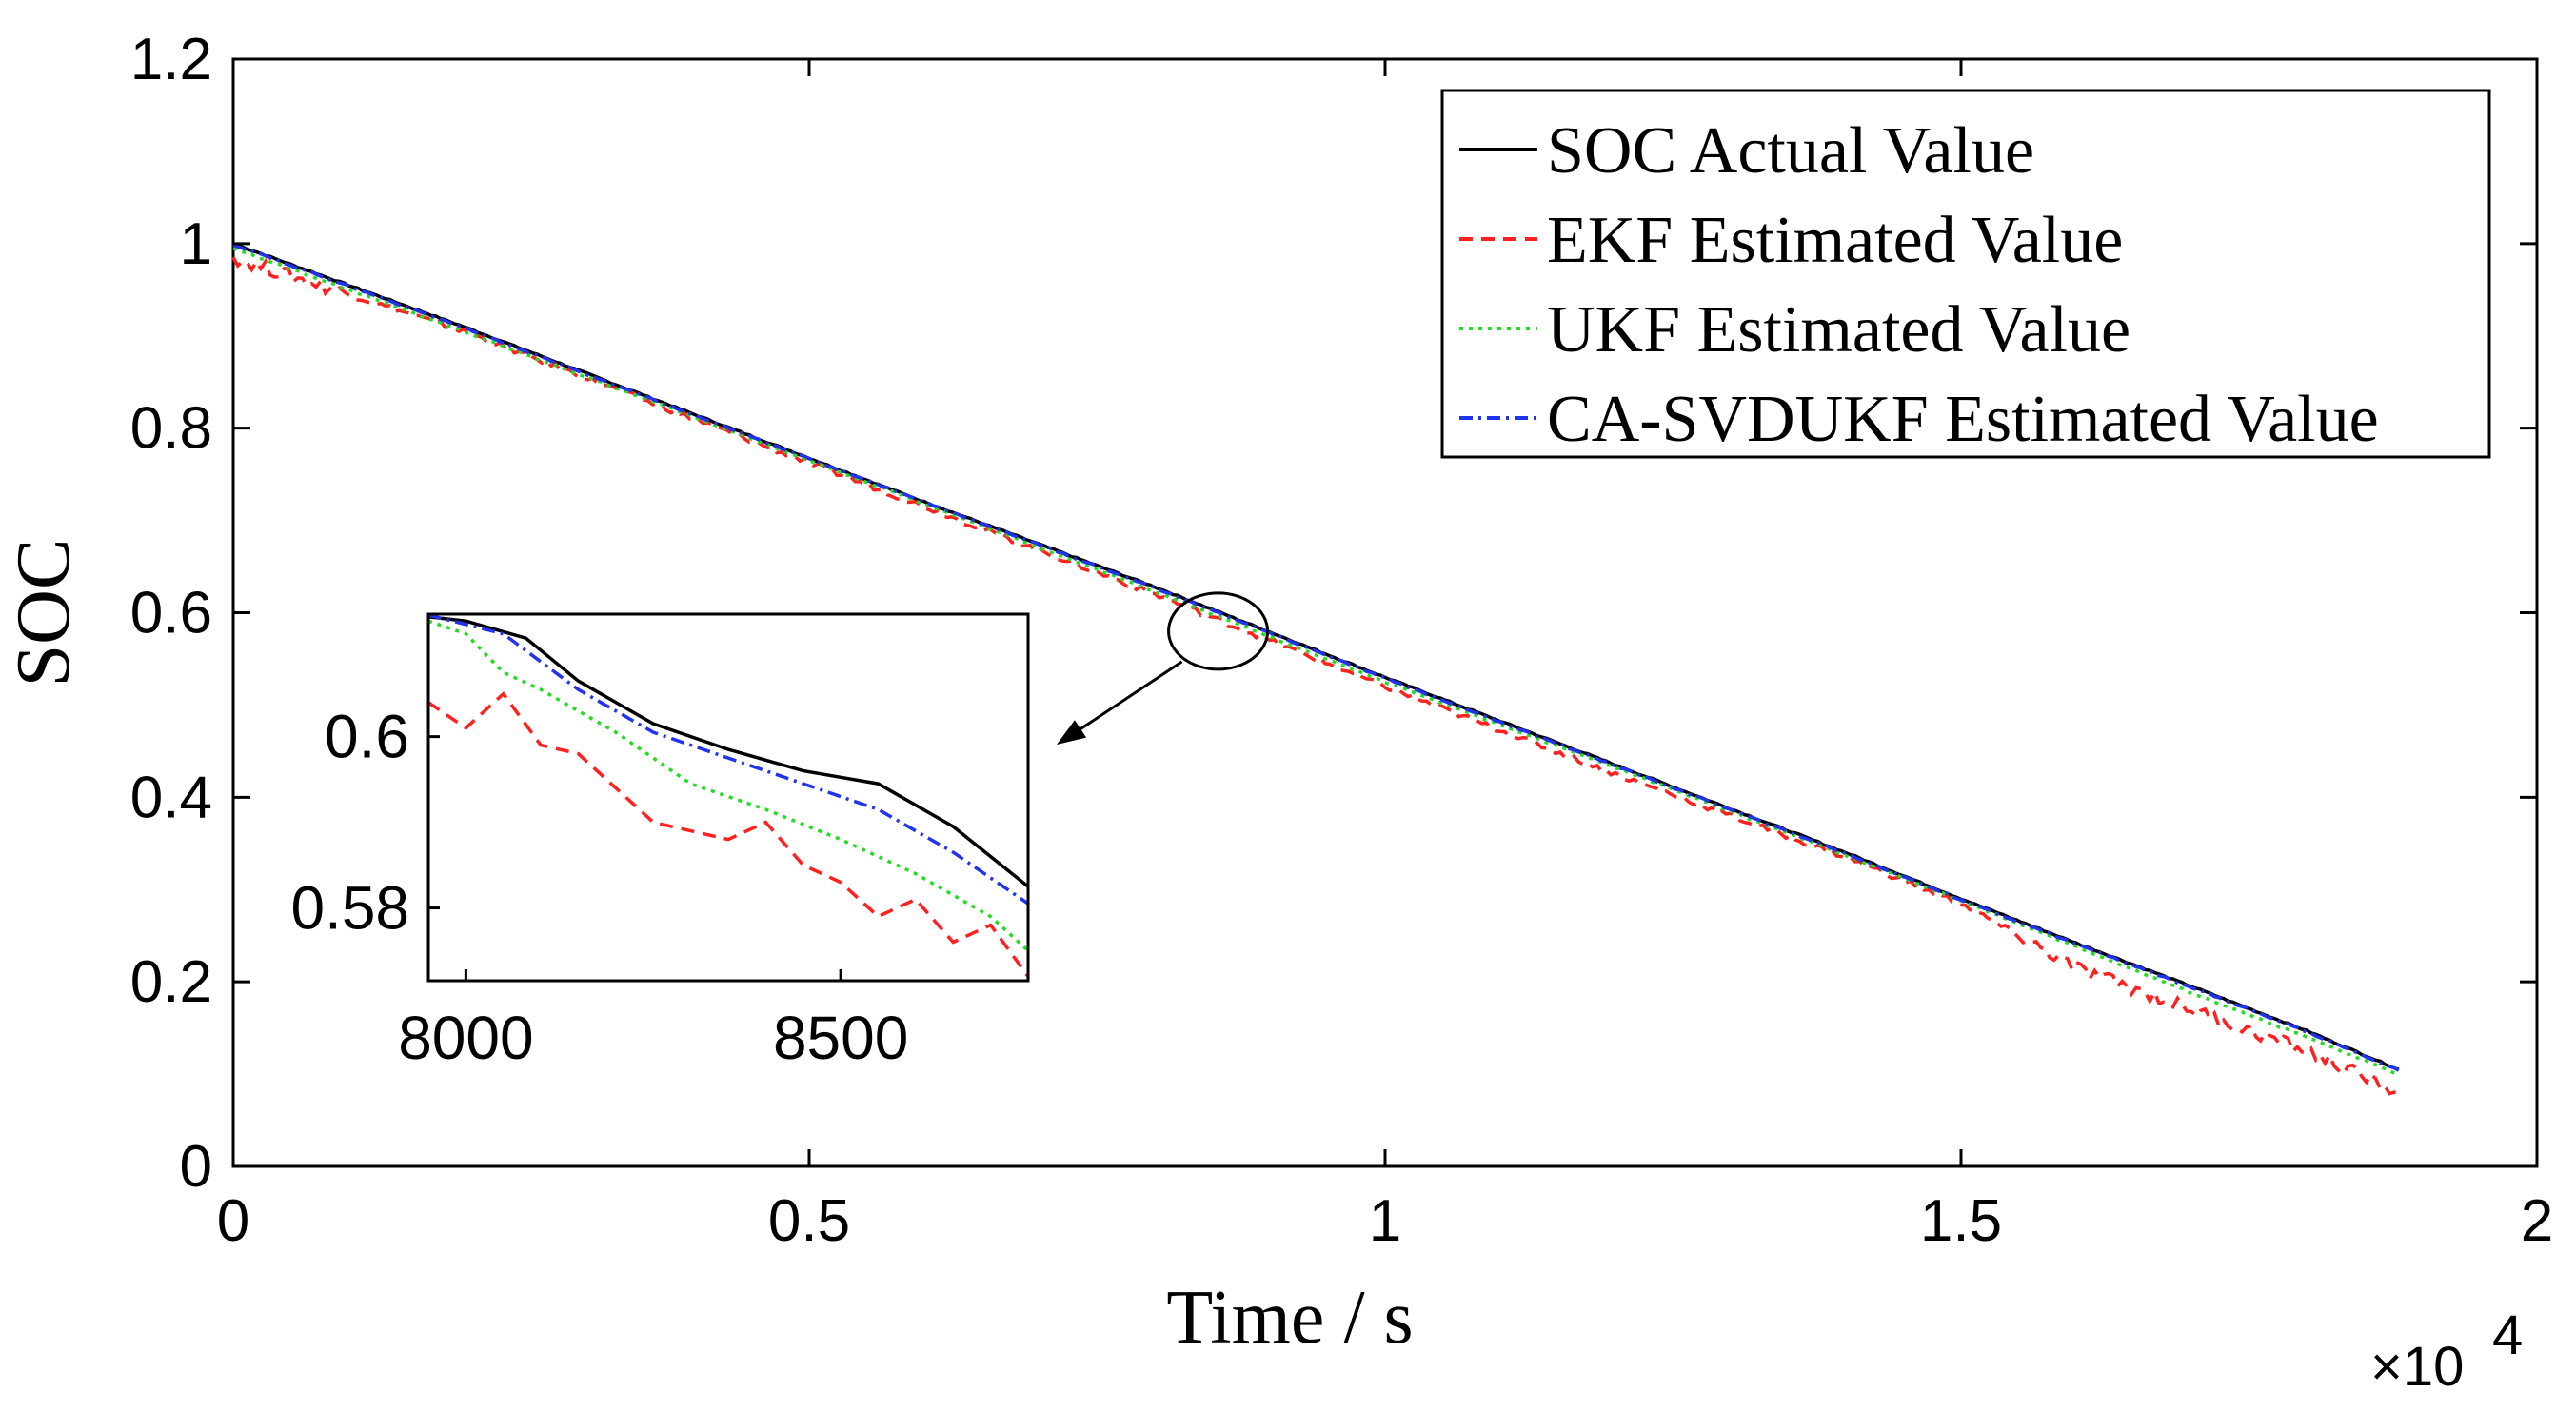  What do you see at coordinates (171, 614) in the screenshot?
I see `y-tick-label: 0.6` at bounding box center [171, 614].